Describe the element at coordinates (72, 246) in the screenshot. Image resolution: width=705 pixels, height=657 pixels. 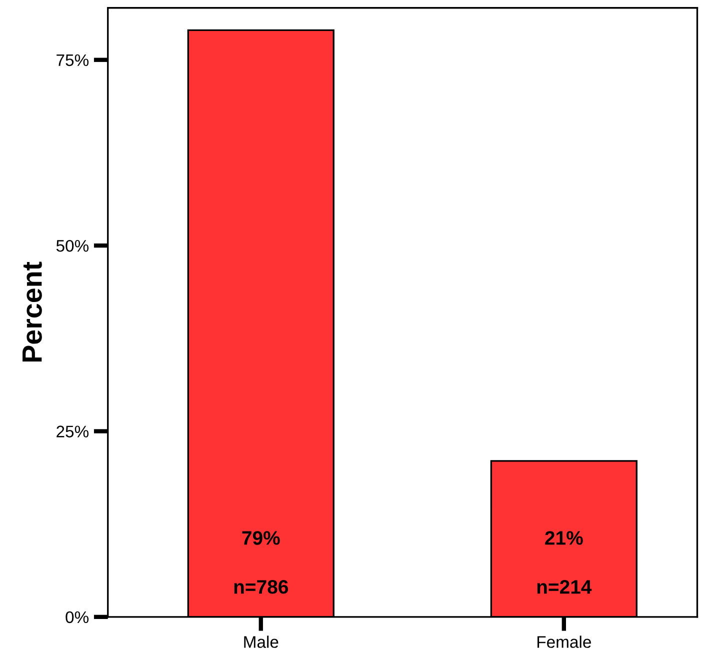
I see `y-tick-label: 50%` at that location.